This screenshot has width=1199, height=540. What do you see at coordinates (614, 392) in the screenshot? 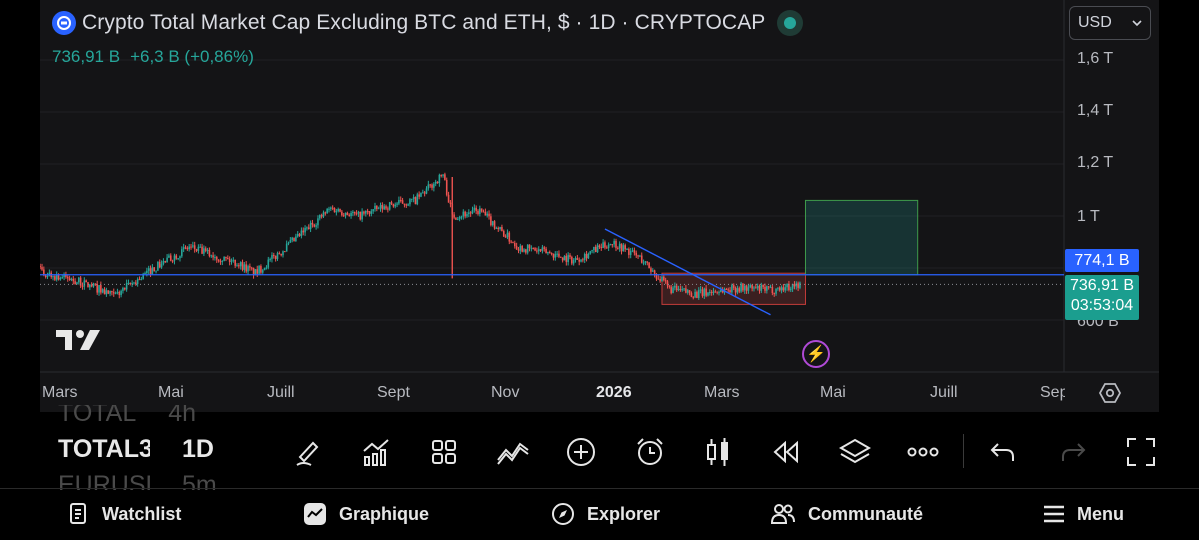
I see `time-tick-year: 2026` at bounding box center [614, 392].